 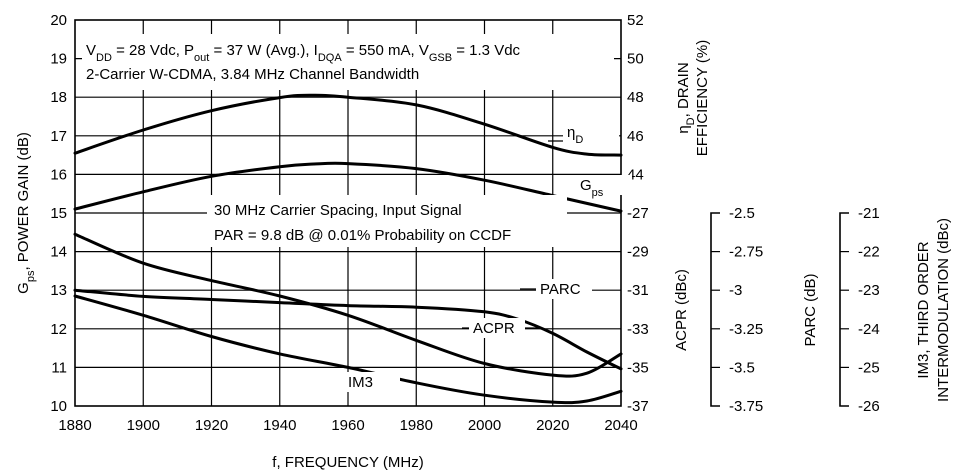 What do you see at coordinates (211, 425) in the screenshot?
I see `x-tick-label: 1920` at bounding box center [211, 425].